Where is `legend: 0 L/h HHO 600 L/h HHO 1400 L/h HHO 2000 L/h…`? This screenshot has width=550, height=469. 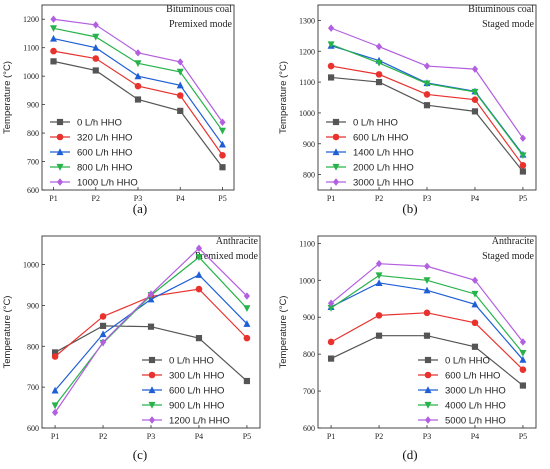 legend: 0 L/h HHO 600 L/h HHO 1400 L/h HHO 2000 L/h… is located at coordinates (370, 153).